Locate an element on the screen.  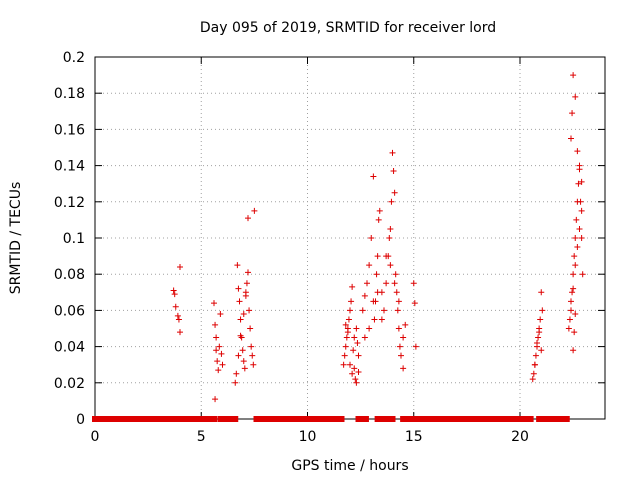
x-tick-label: 0 is located at coordinates (95, 437).